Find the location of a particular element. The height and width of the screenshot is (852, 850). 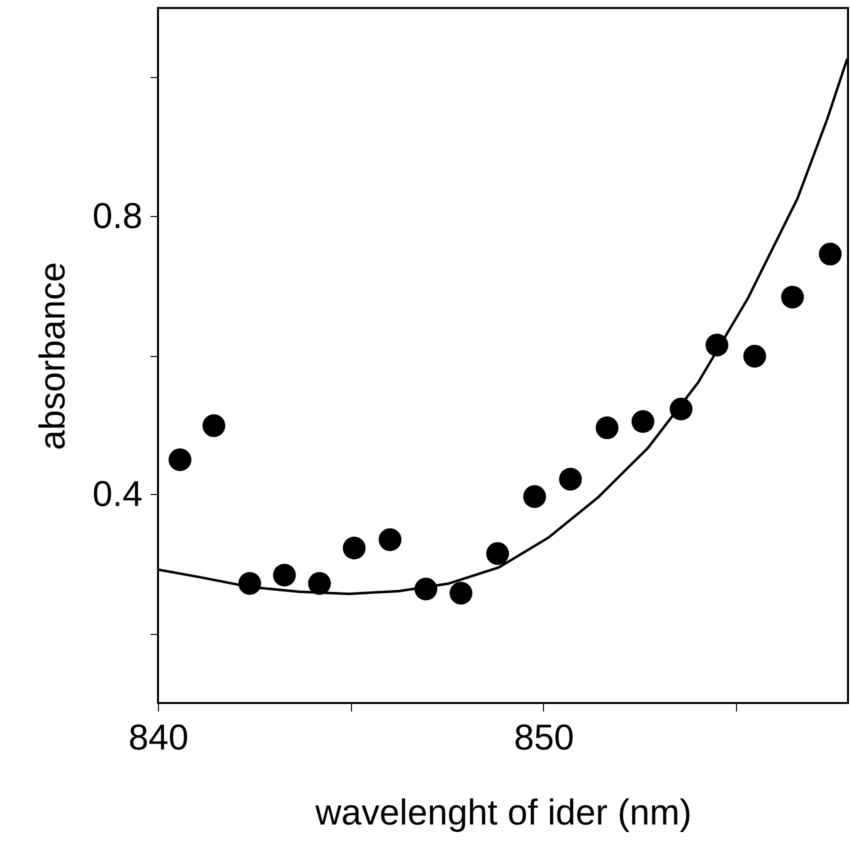

x-tick-label: 850 is located at coordinates (544, 737).